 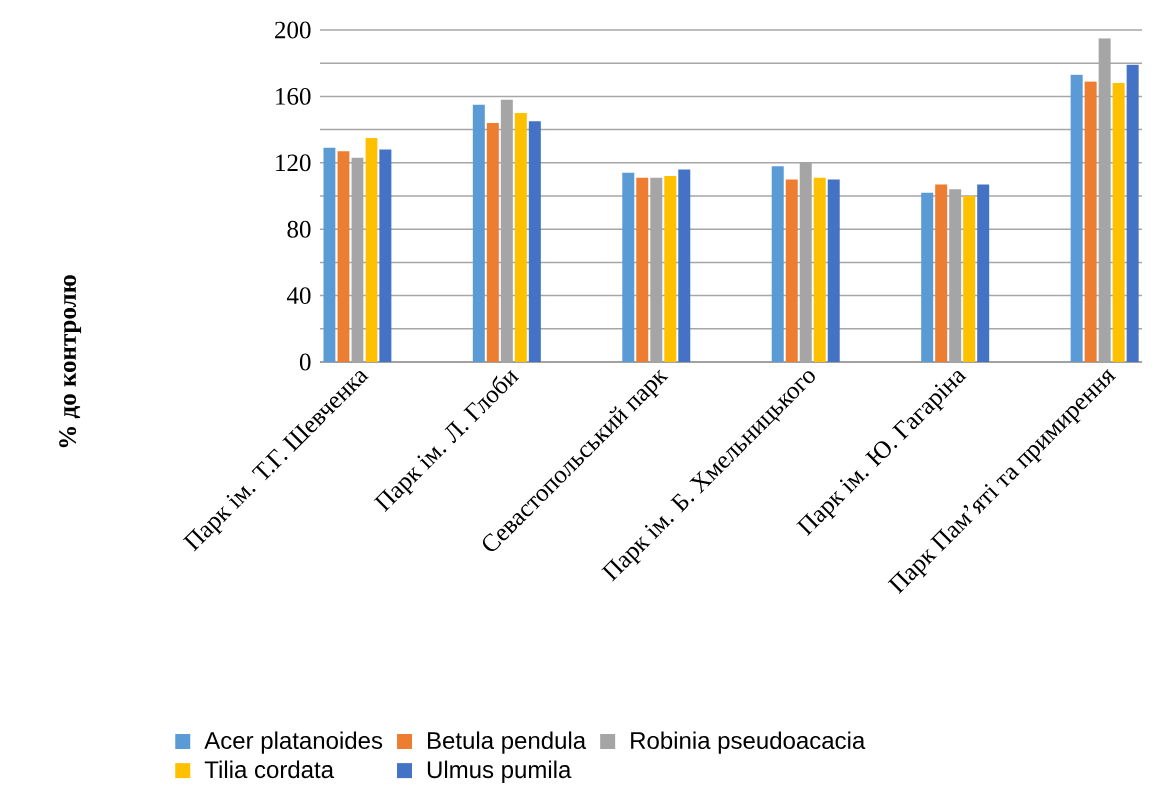 I want to click on legend-label: Ulmus pumila, so click(x=499, y=771).